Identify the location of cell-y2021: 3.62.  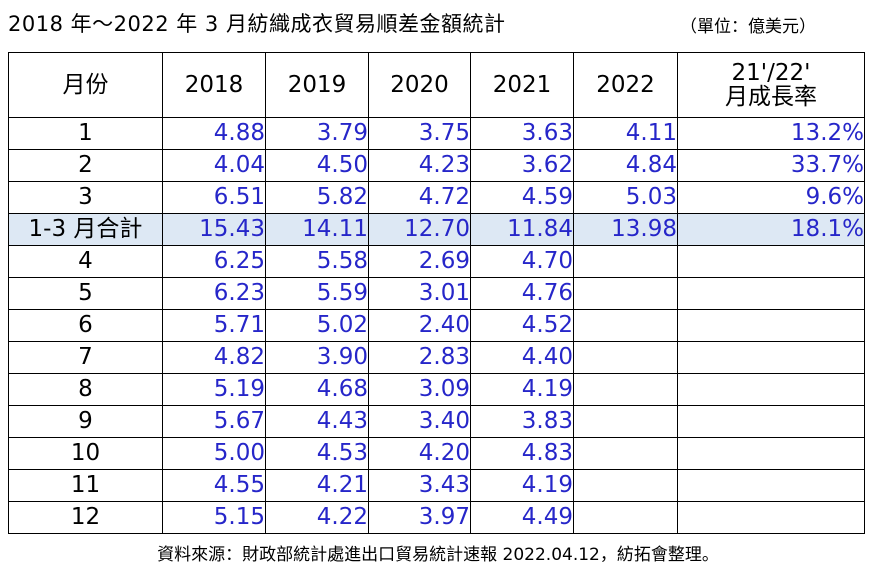
(522, 165).